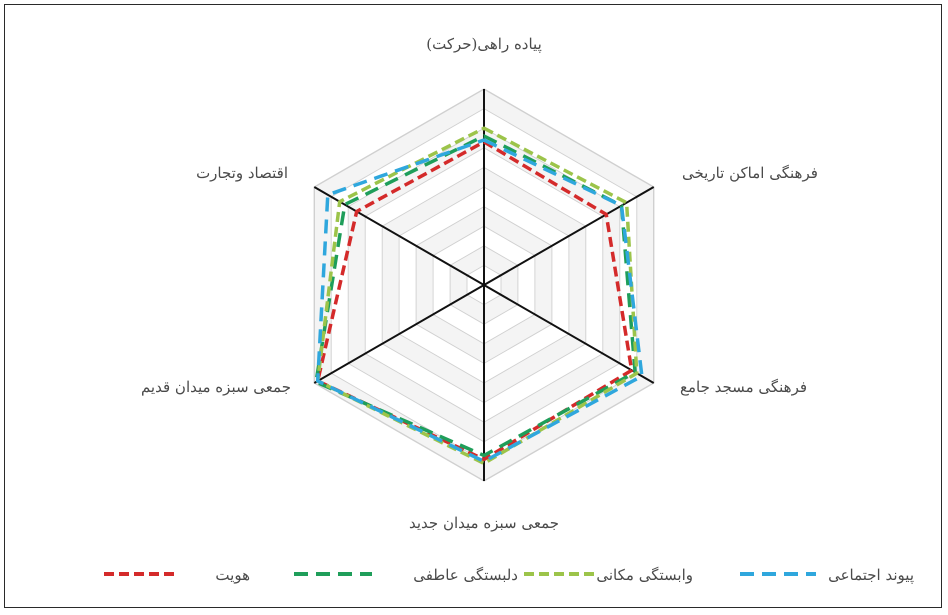  I want to click on legend-label-3: پیوند اجتماعی, so click(871, 575).